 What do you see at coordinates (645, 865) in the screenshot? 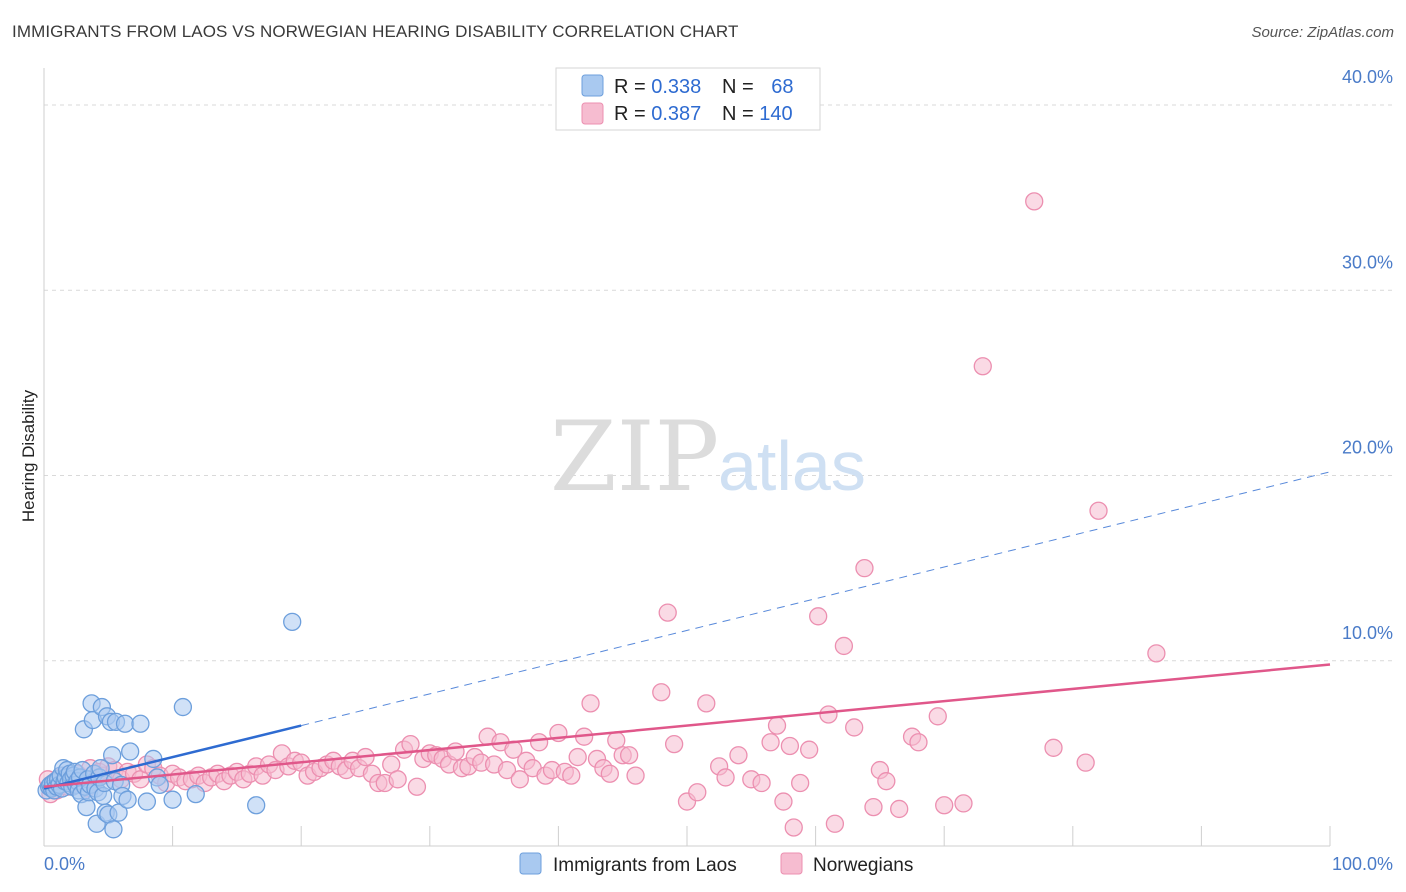
I see `bottom-legend-label-laos: Immigrants from Laos` at bounding box center [645, 865].